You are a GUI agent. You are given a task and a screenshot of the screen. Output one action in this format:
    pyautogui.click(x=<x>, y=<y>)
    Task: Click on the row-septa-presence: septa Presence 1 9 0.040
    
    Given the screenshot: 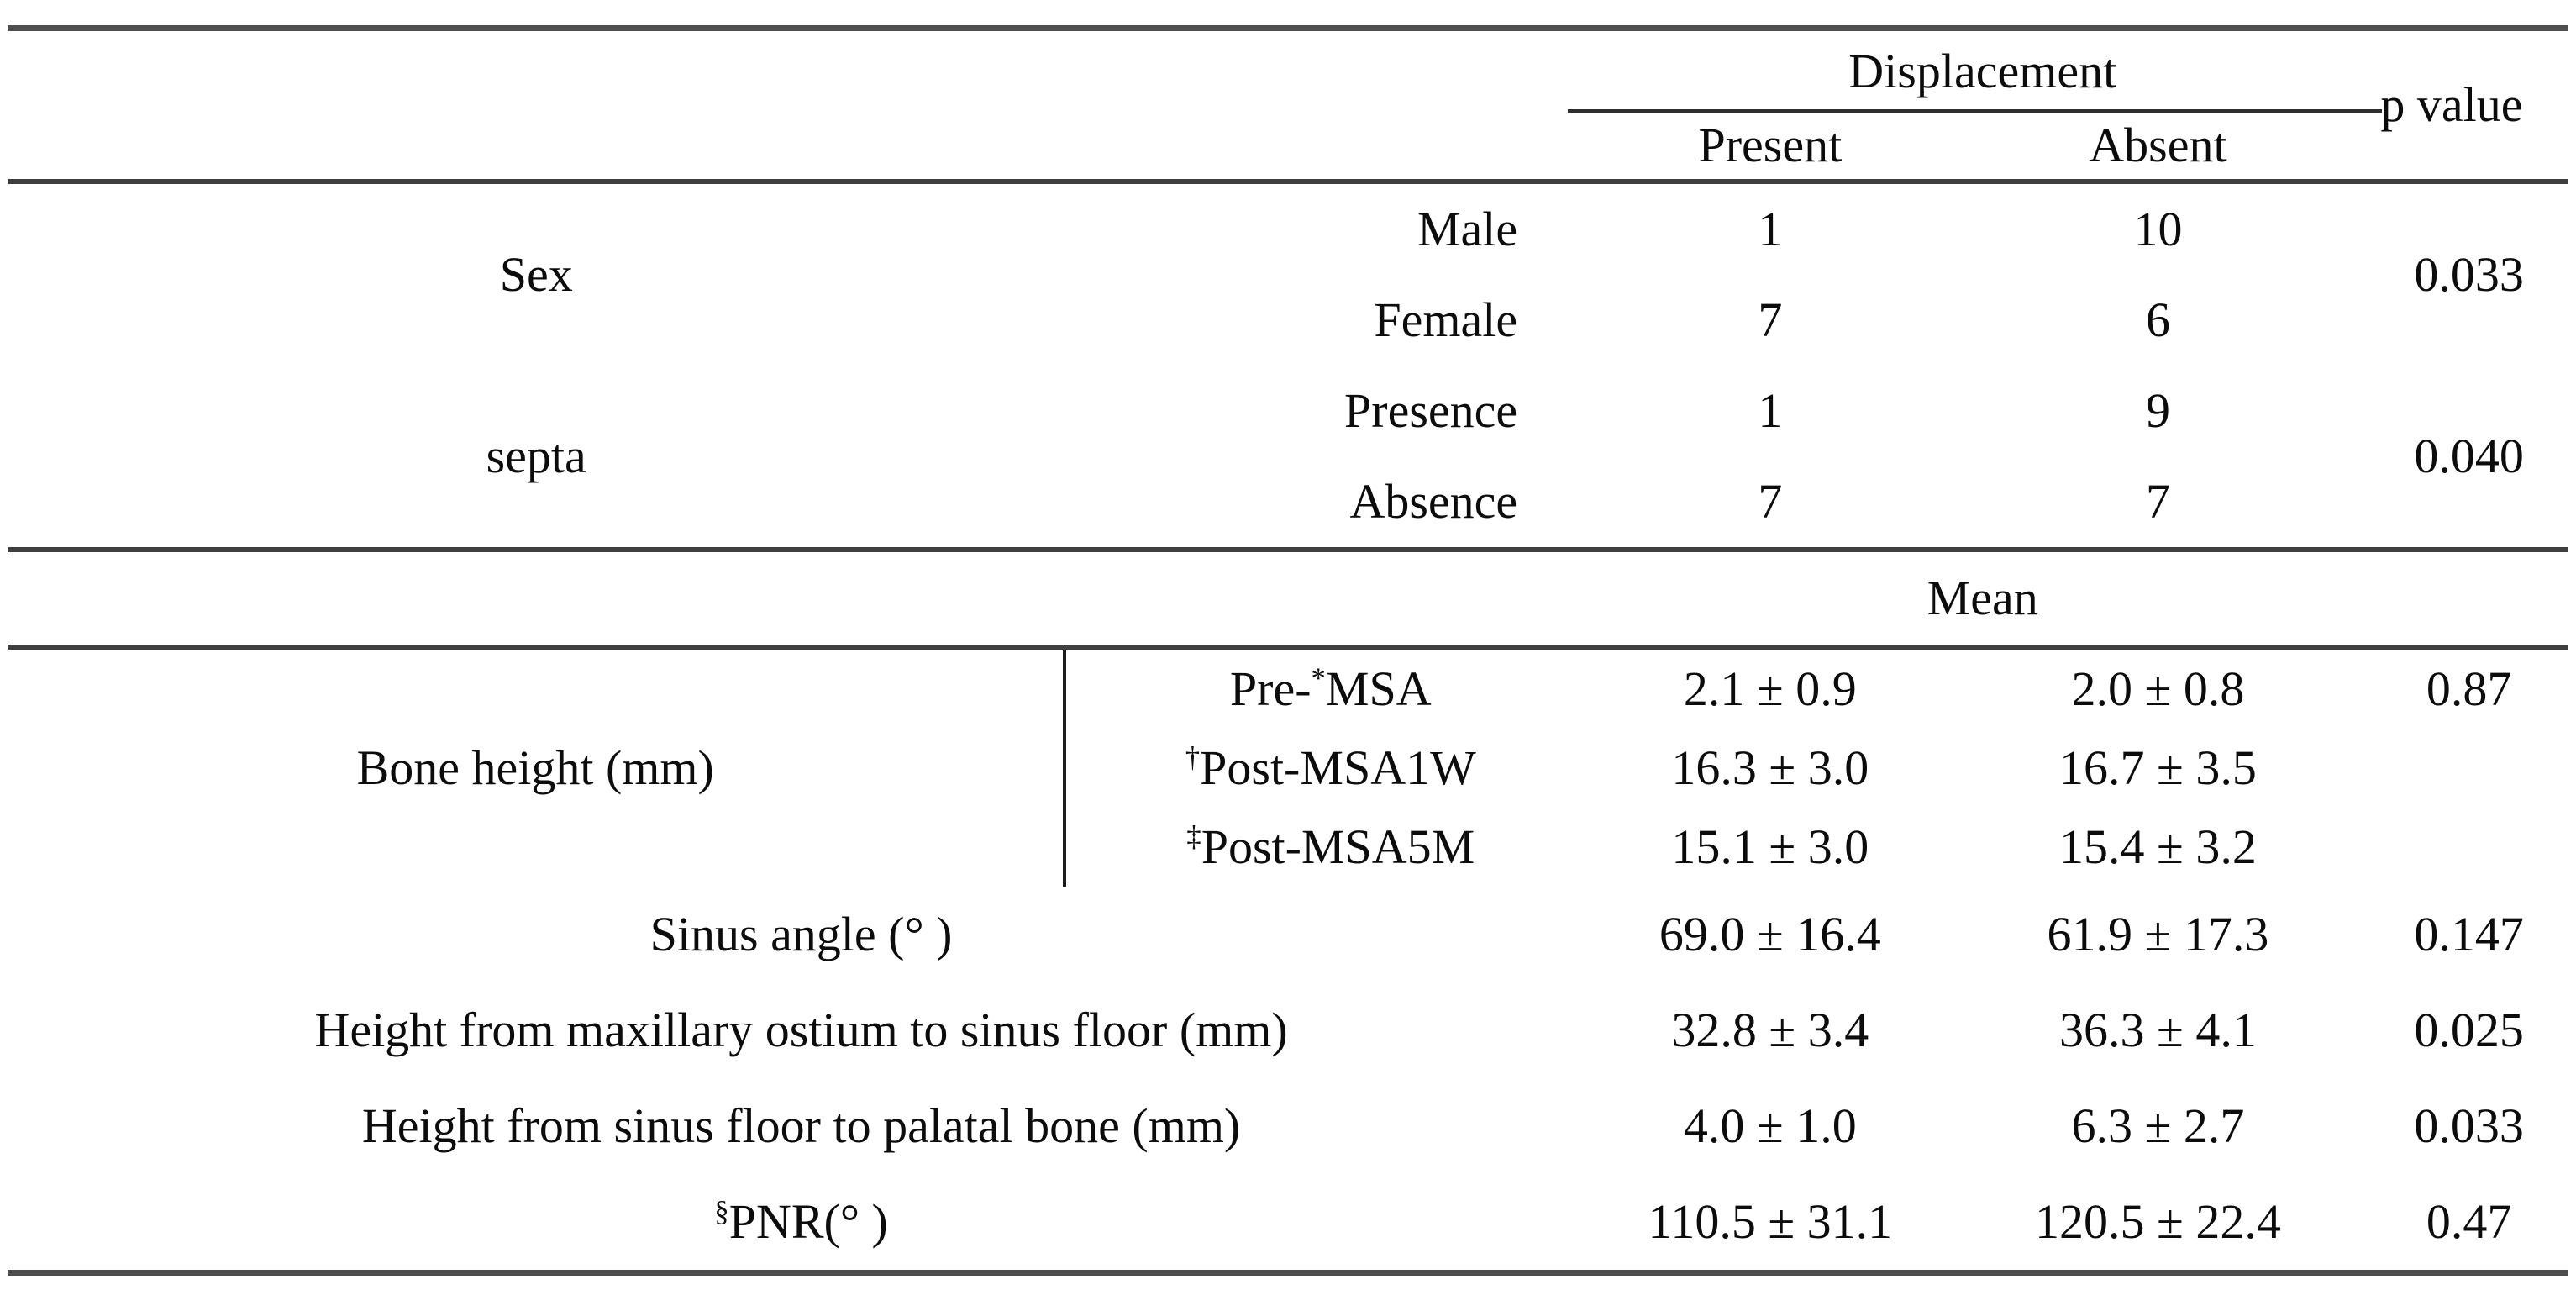 What is the action you would take?
    pyautogui.click(x=1288, y=424)
    